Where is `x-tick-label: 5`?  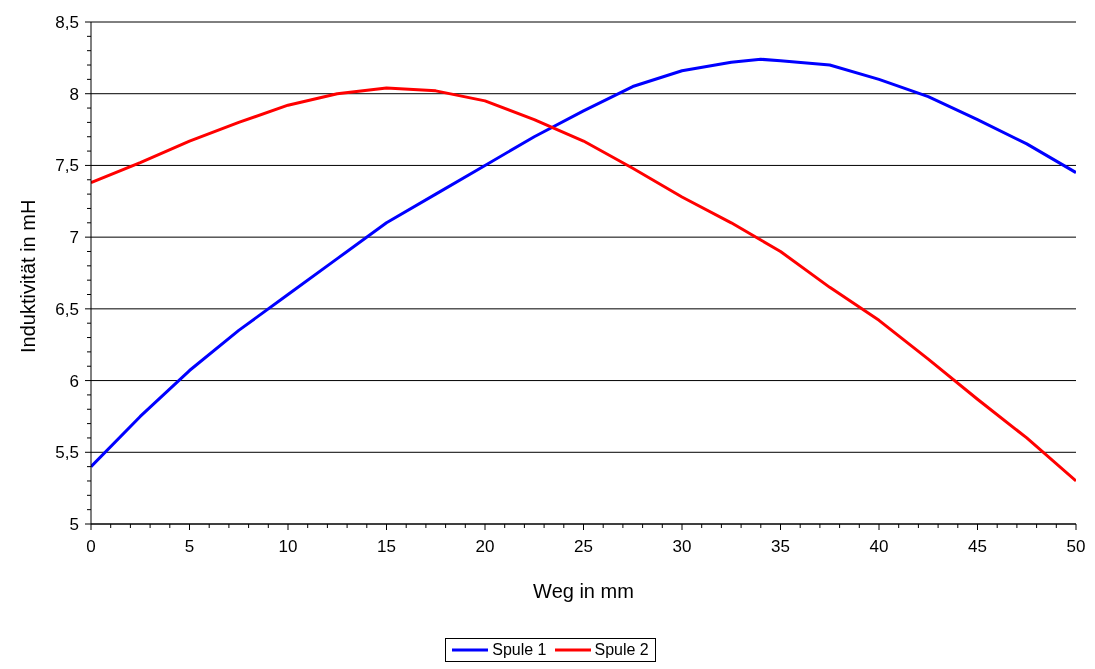
x-tick-label: 5 is located at coordinates (189, 546).